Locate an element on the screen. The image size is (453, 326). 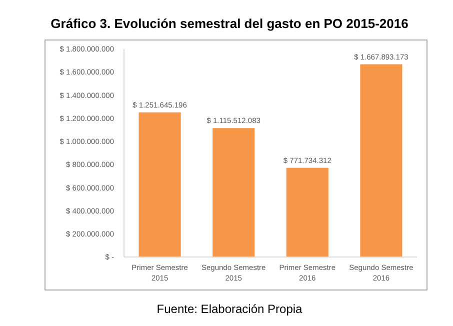
source-note: Fuente: Elaboración Propia is located at coordinates (229, 309).